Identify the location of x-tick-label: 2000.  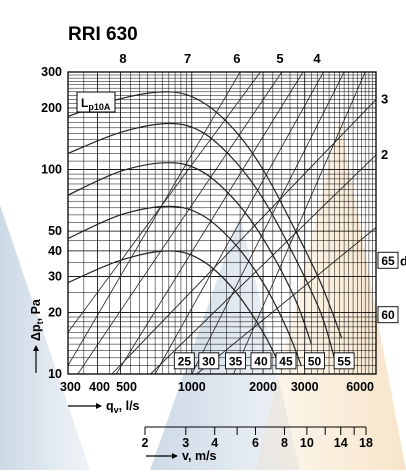
(263, 387).